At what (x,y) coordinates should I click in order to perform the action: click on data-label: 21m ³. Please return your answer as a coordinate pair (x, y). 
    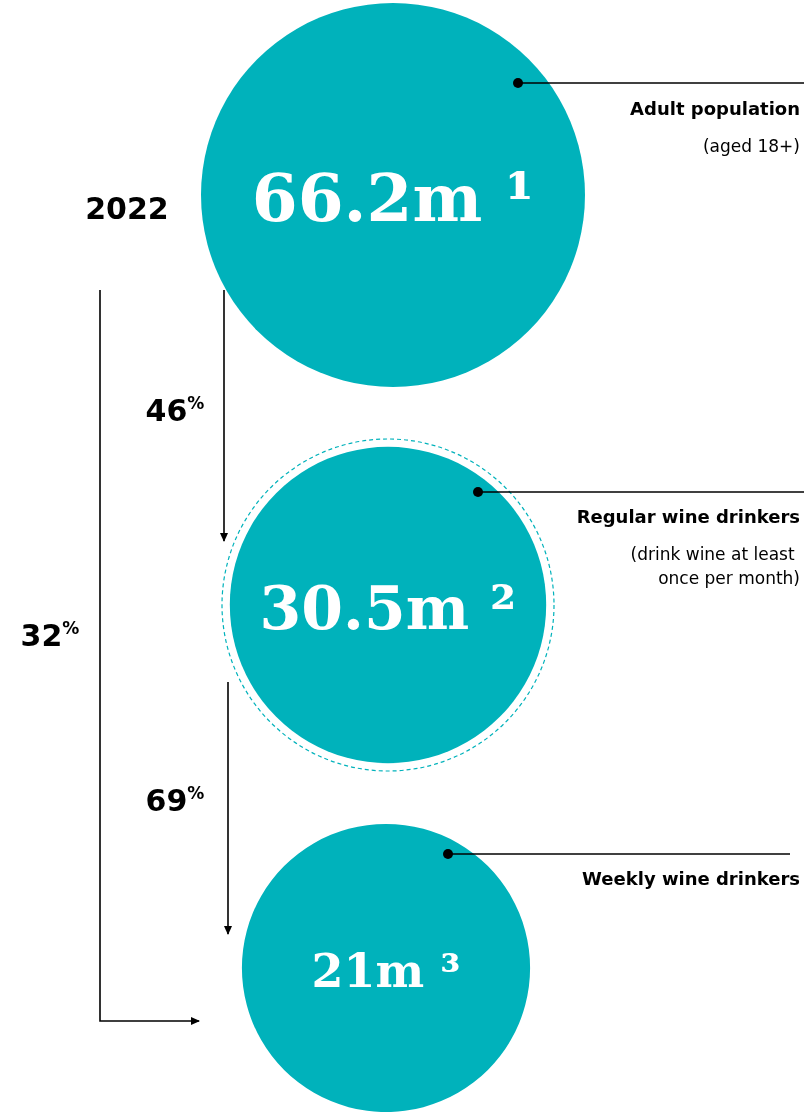
    Looking at the image, I should click on (386, 971).